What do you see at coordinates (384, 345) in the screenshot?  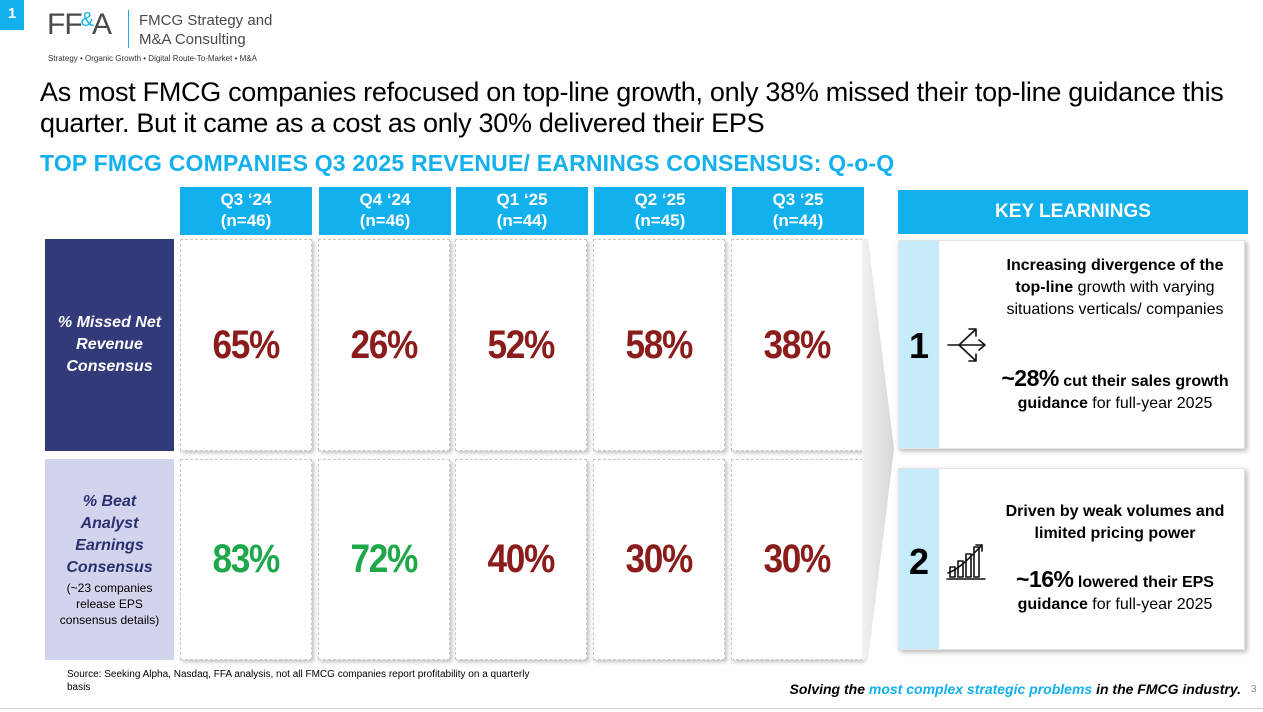 I see `value-cell: 26%` at bounding box center [384, 345].